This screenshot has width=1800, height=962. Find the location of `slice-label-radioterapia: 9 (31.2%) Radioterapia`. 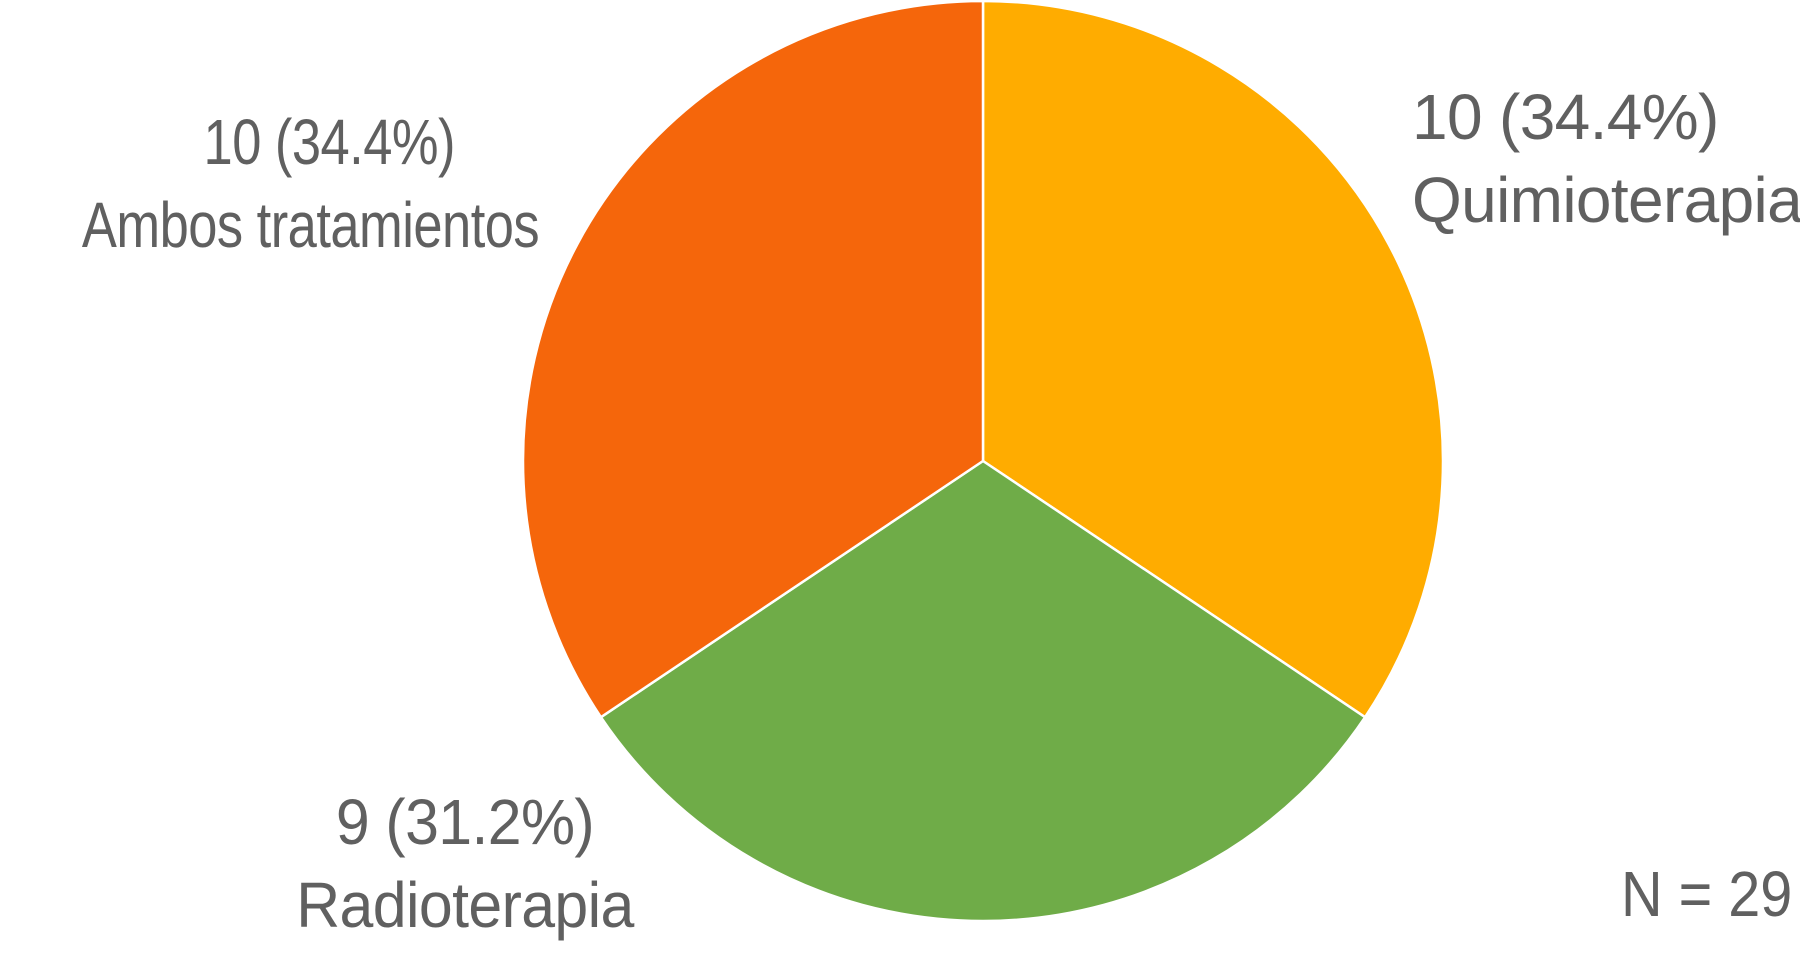

slice-label-radioterapia: 9 (31.2%) Radioterapia is located at coordinates (465, 864).